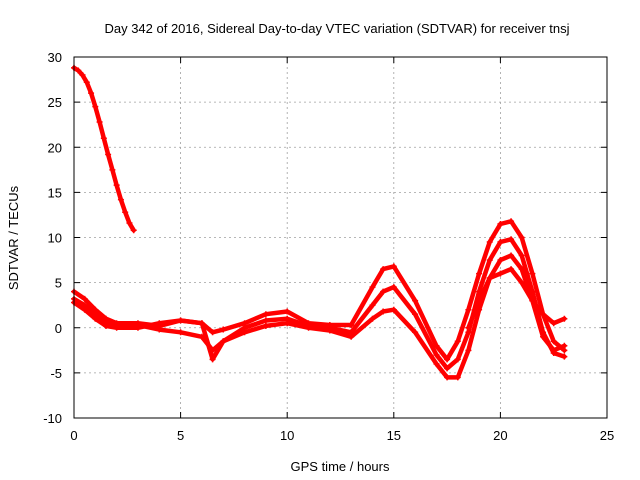 This screenshot has width=640, height=480. Describe the element at coordinates (55, 57) in the screenshot. I see `y-tick-label: 30` at that location.